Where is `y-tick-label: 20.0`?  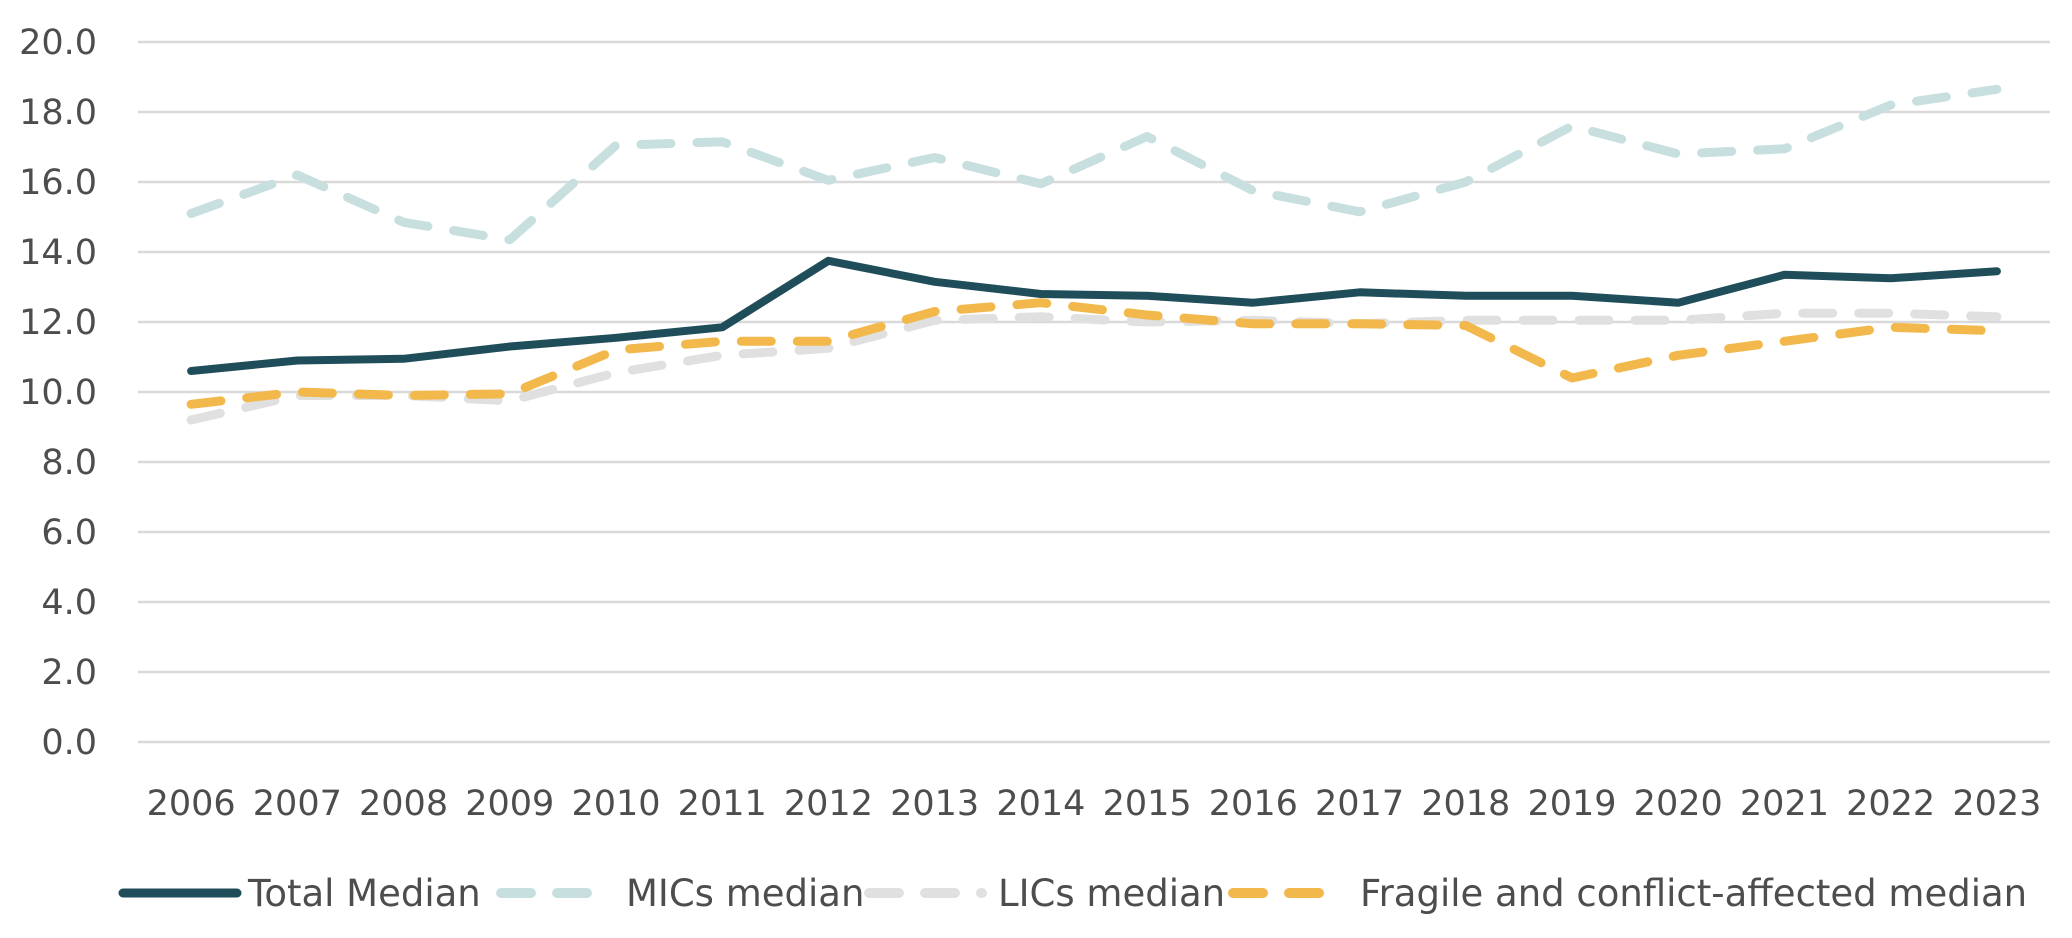 y-tick-label: 20.0 is located at coordinates (58, 43).